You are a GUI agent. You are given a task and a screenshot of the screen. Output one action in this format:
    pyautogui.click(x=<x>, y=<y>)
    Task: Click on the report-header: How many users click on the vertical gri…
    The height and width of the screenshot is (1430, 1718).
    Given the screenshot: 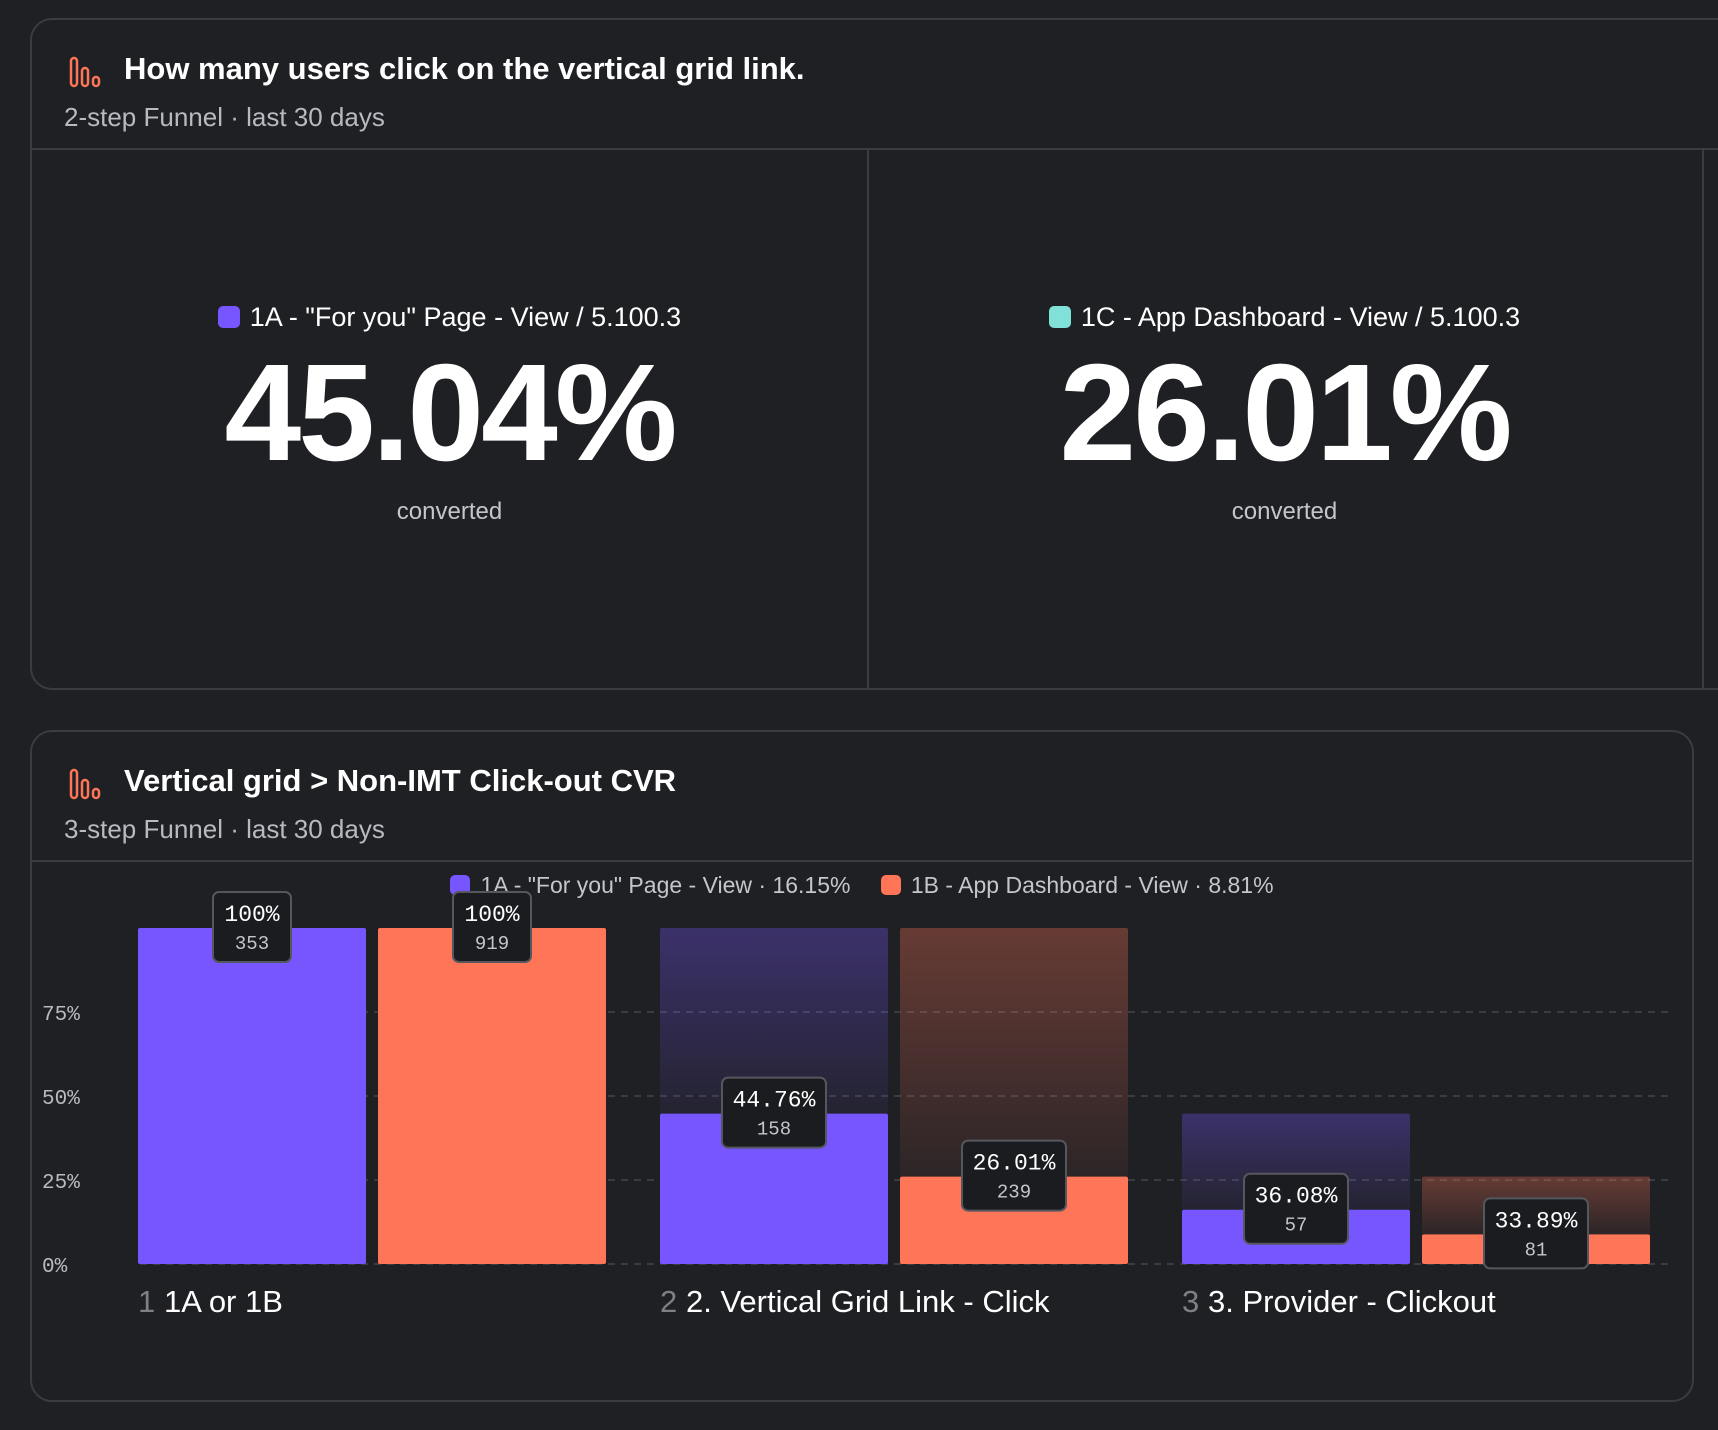 What is the action you would take?
    pyautogui.click(x=875, y=85)
    